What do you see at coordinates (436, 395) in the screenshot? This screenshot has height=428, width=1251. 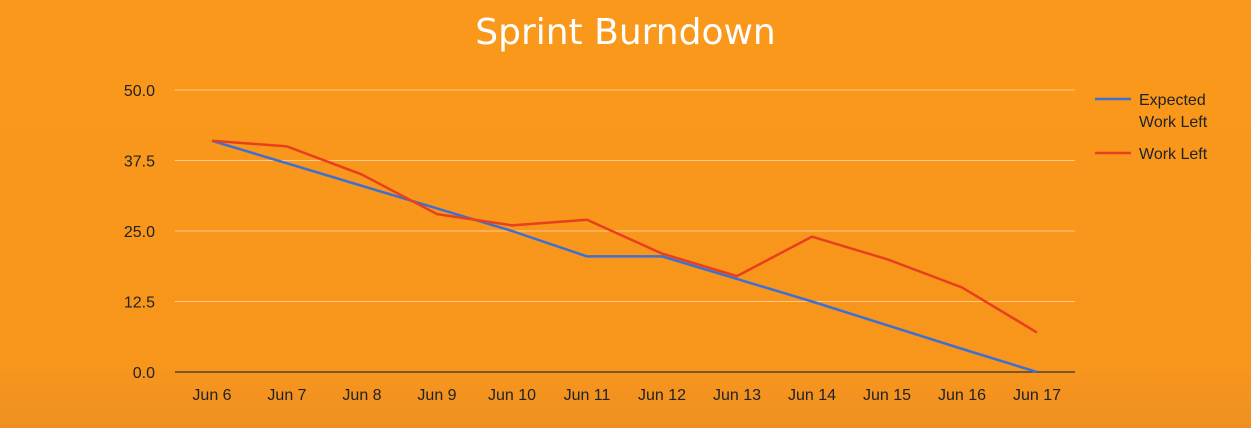 I see `x-tick-label: Jun 9` at bounding box center [436, 395].